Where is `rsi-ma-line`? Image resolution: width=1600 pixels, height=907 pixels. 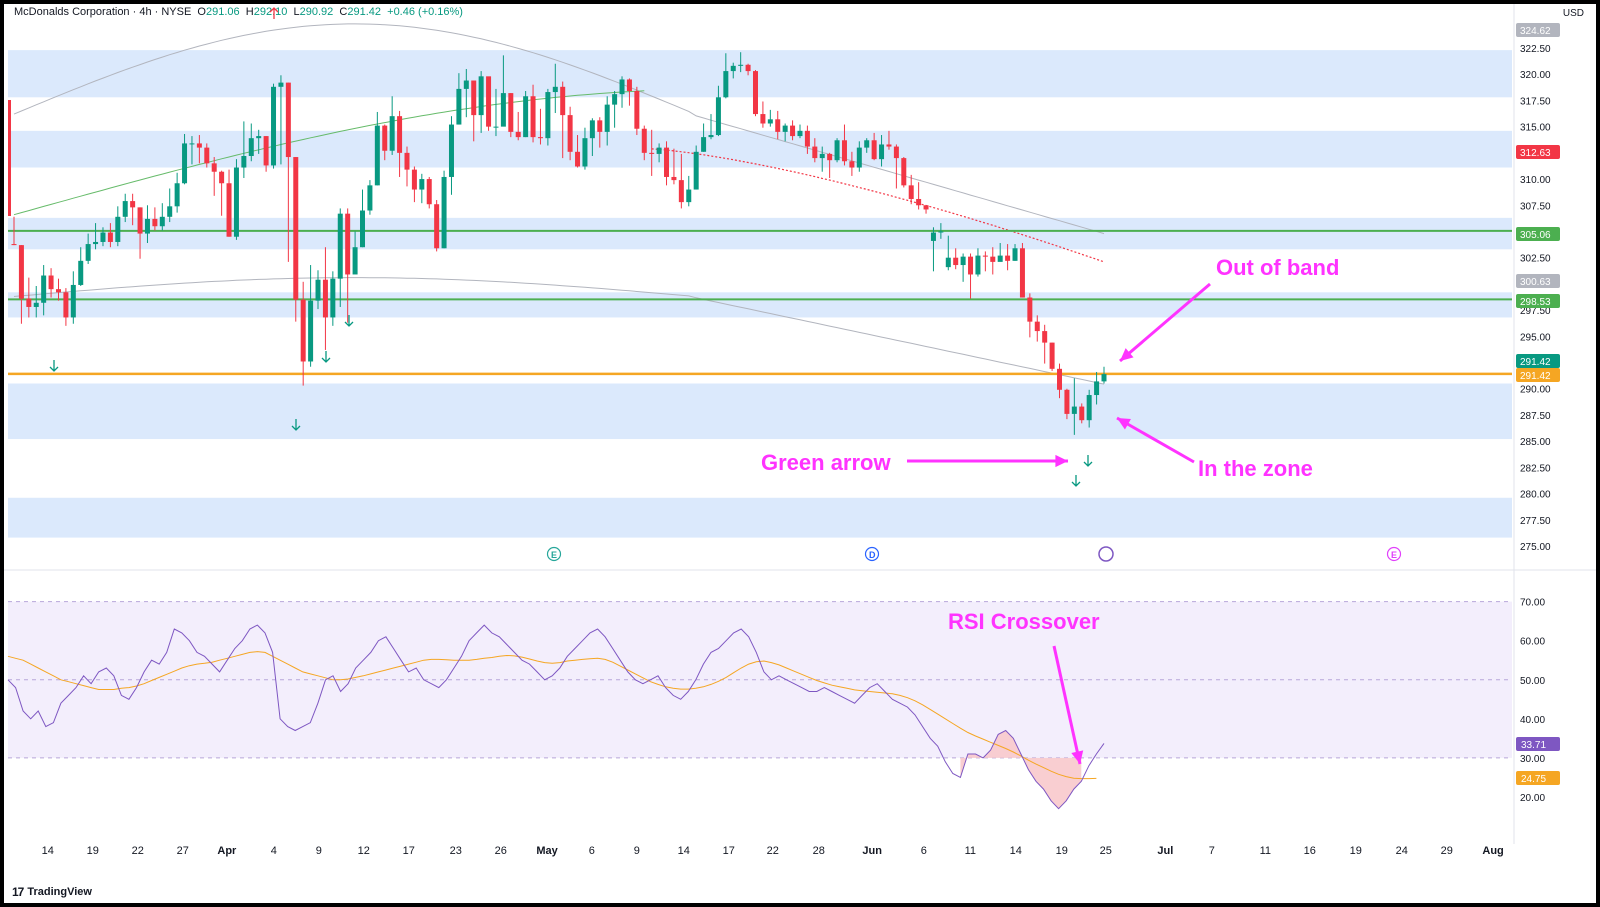
rsi-ma-line is located at coordinates (552, 715).